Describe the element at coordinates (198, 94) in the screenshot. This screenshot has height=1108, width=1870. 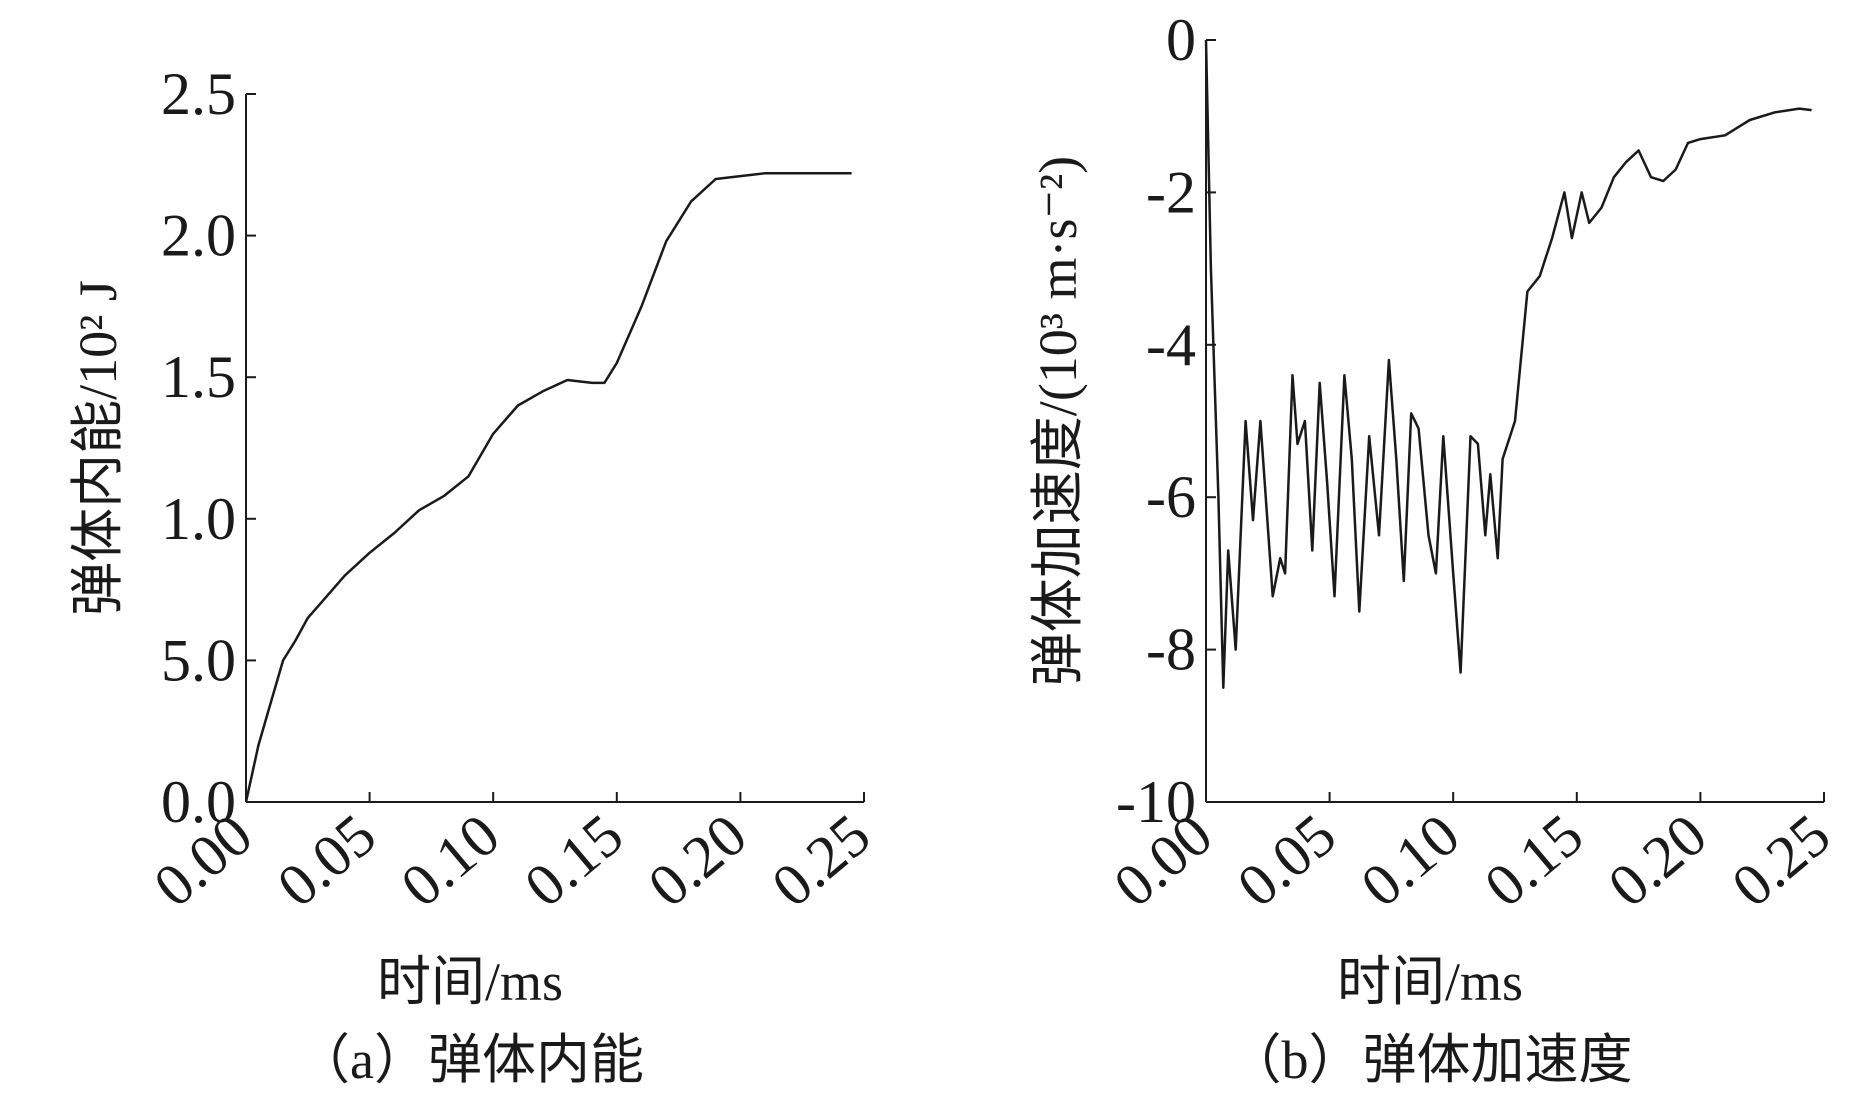
I see `y-tick-label: 2.5` at that location.